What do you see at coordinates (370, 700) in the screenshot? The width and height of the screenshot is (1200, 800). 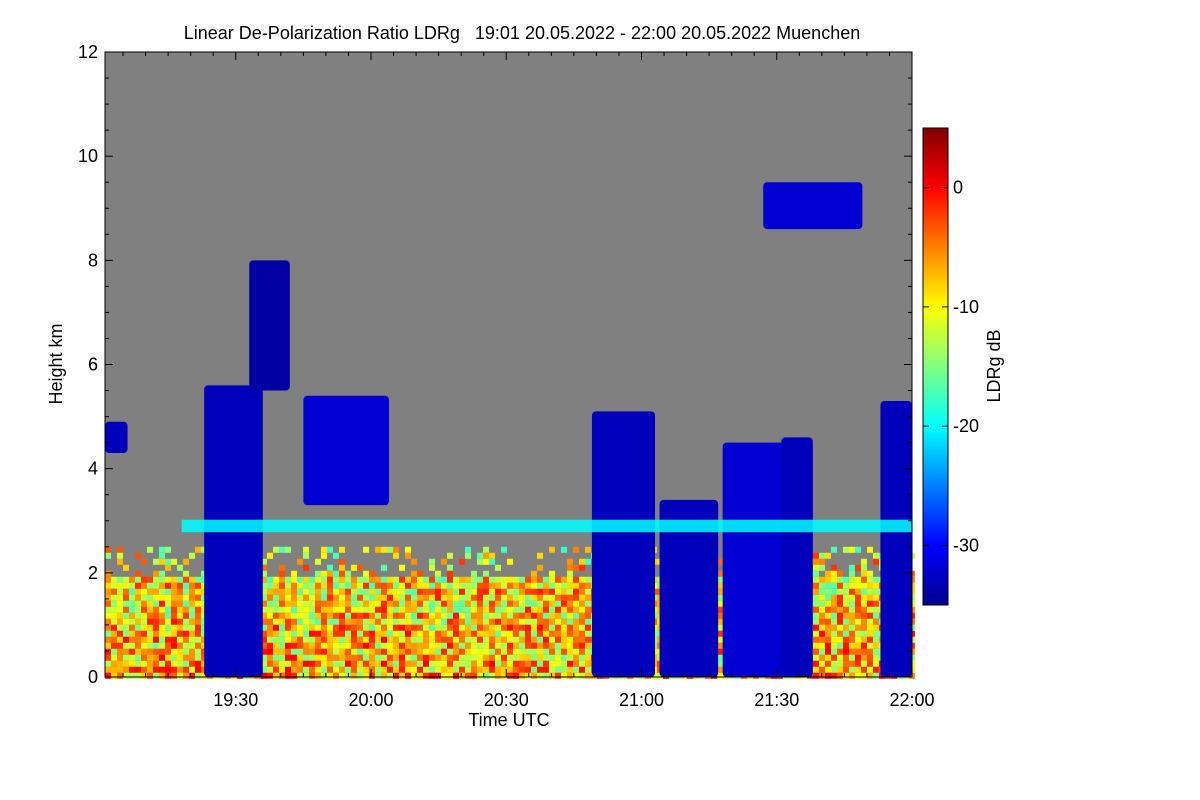 I see `x-tick-label: 20:00` at bounding box center [370, 700].